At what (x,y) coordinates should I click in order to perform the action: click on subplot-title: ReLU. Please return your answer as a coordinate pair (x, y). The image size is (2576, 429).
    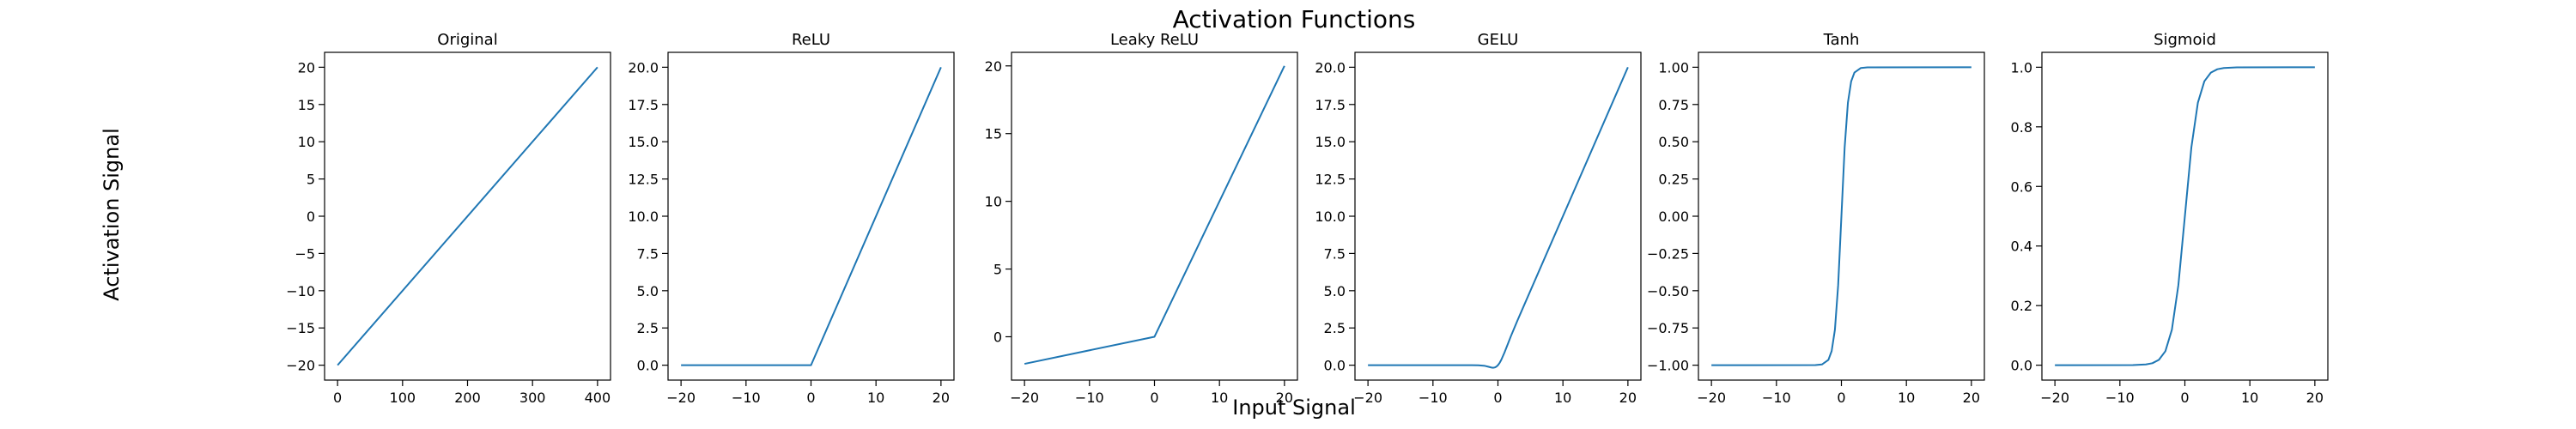
    Looking at the image, I should click on (811, 40).